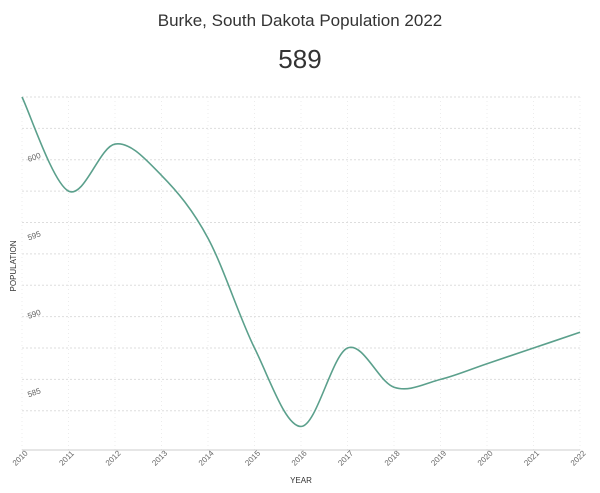  I want to click on y-tick-labels: 585 590 595 600, so click(34, 275).